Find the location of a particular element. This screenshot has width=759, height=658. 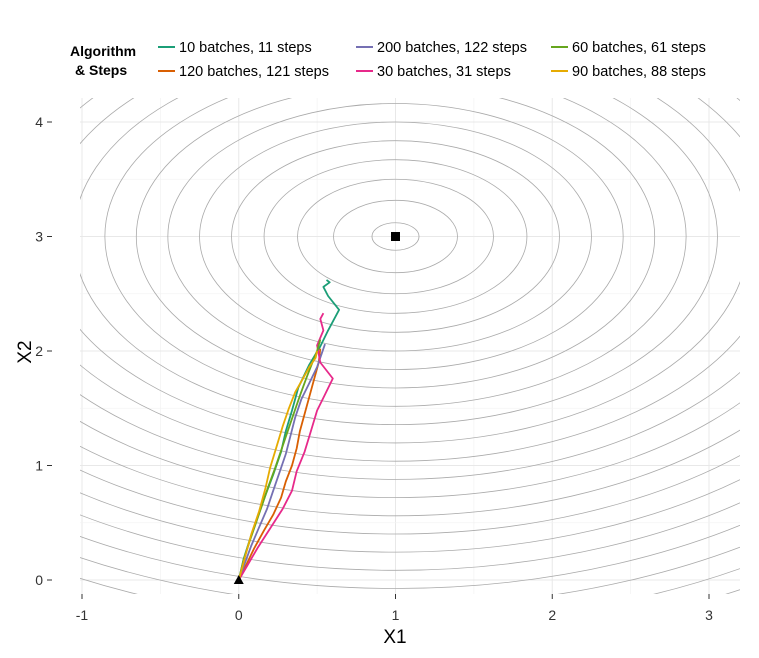

x-tick-label: 2 is located at coordinates (552, 615).